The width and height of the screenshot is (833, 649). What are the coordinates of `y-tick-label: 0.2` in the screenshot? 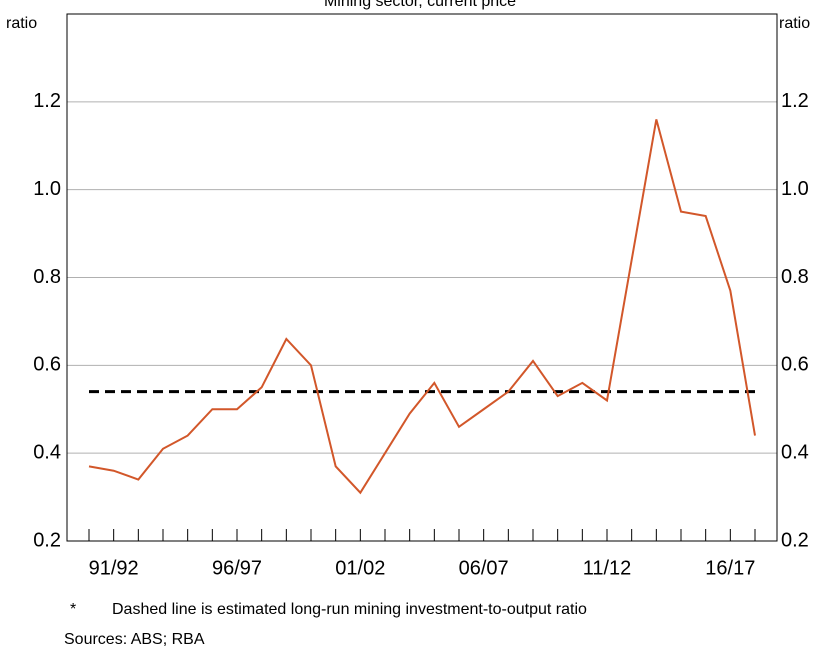 It's located at (47, 540).